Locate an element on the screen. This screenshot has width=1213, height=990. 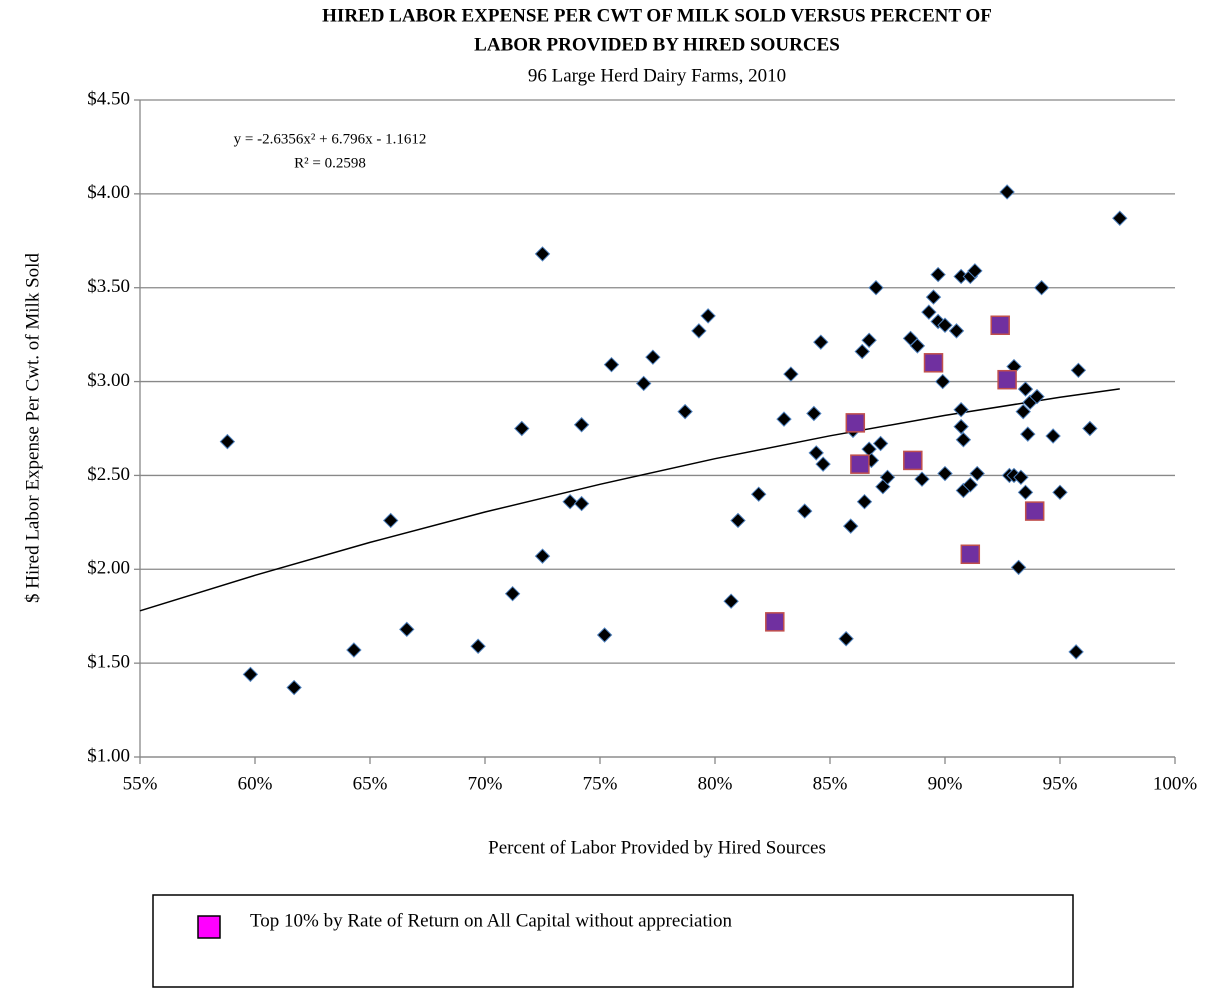
y-tick-label: $3.50 is located at coordinates (108, 286).